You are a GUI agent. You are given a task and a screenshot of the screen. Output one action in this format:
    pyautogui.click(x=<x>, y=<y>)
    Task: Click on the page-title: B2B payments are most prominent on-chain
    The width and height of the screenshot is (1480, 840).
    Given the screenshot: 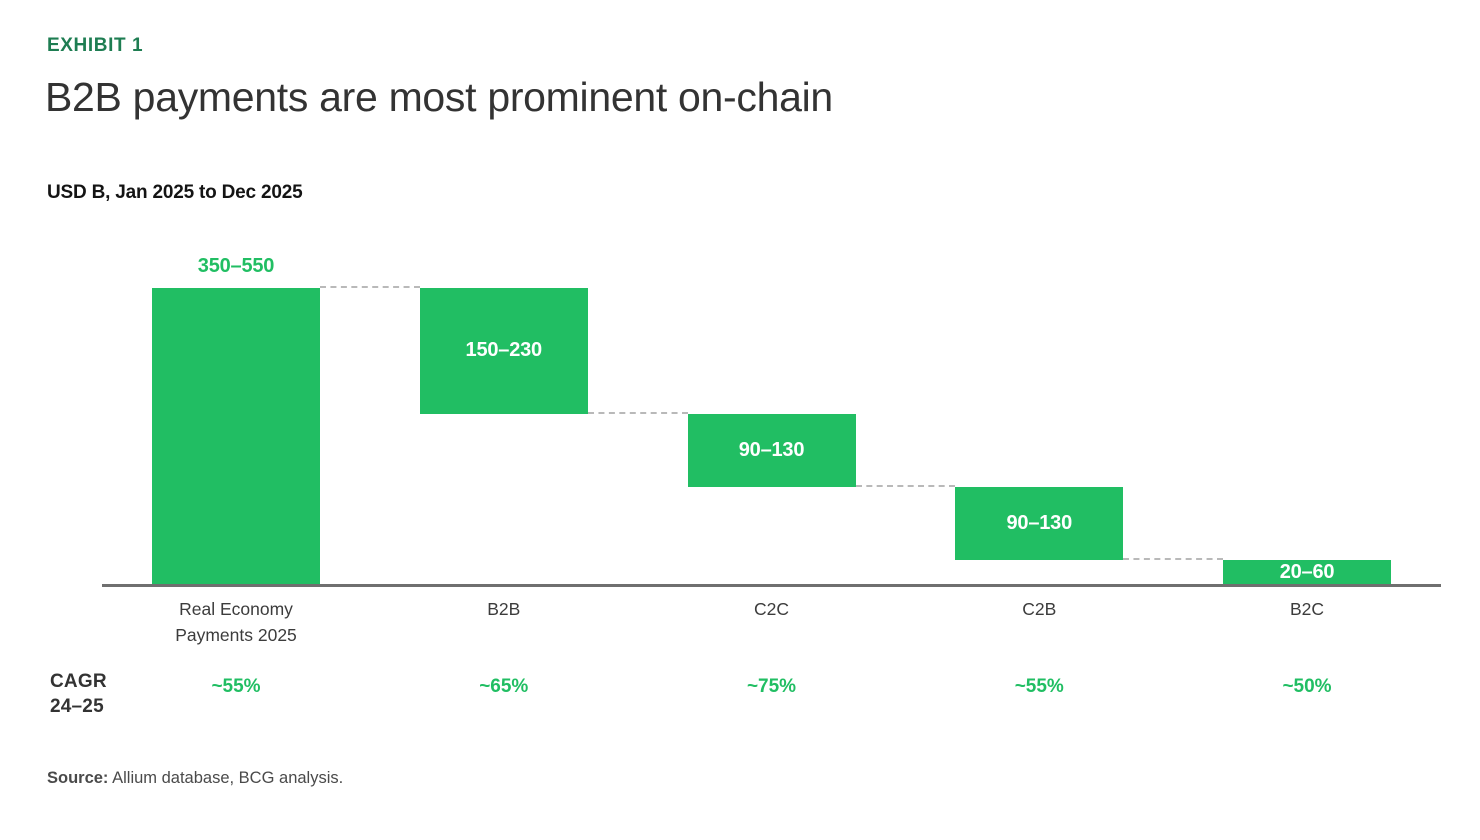 What is the action you would take?
    pyautogui.click(x=439, y=97)
    